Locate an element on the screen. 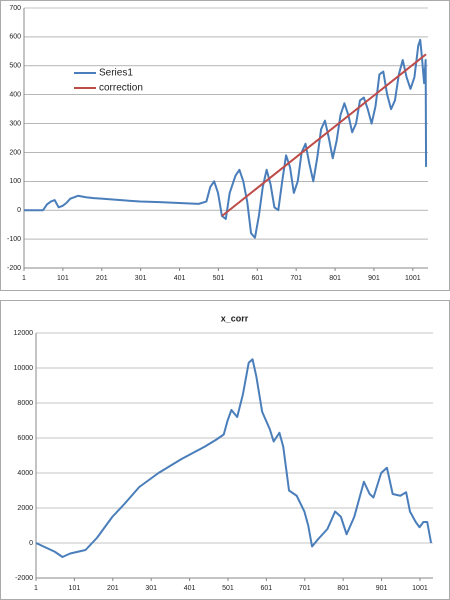 This screenshot has height=600, width=450. y-tick-label: 2000 is located at coordinates (25, 508).